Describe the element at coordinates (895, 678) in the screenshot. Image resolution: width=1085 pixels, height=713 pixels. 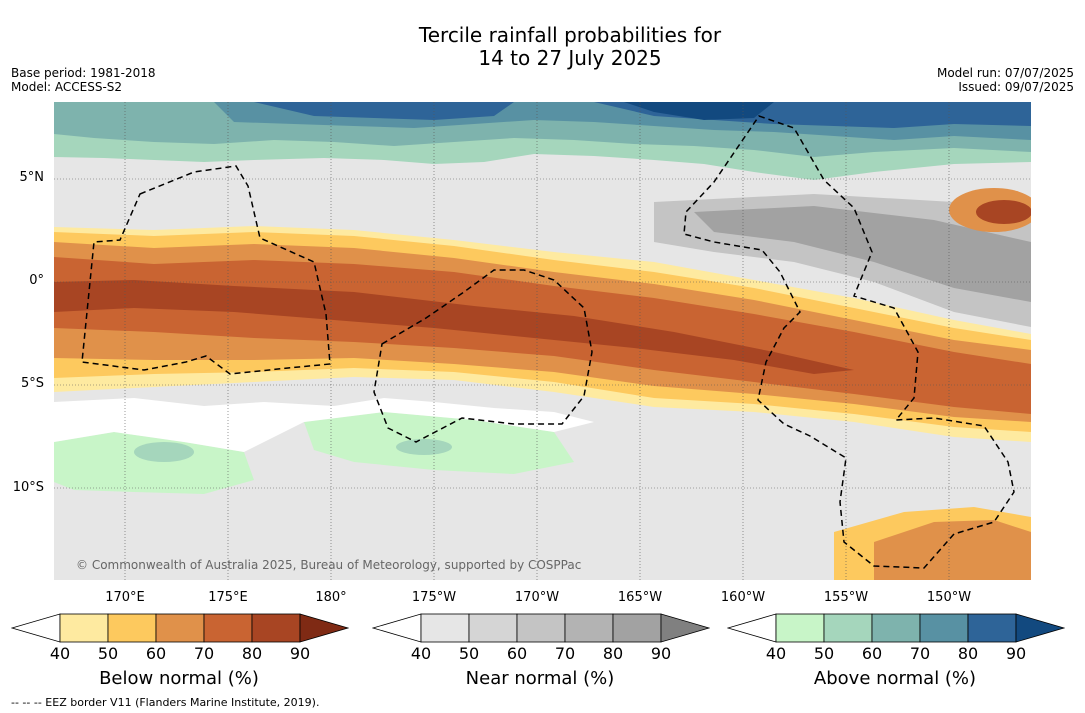
I see `colorbar-title: Above normal (%)` at that location.